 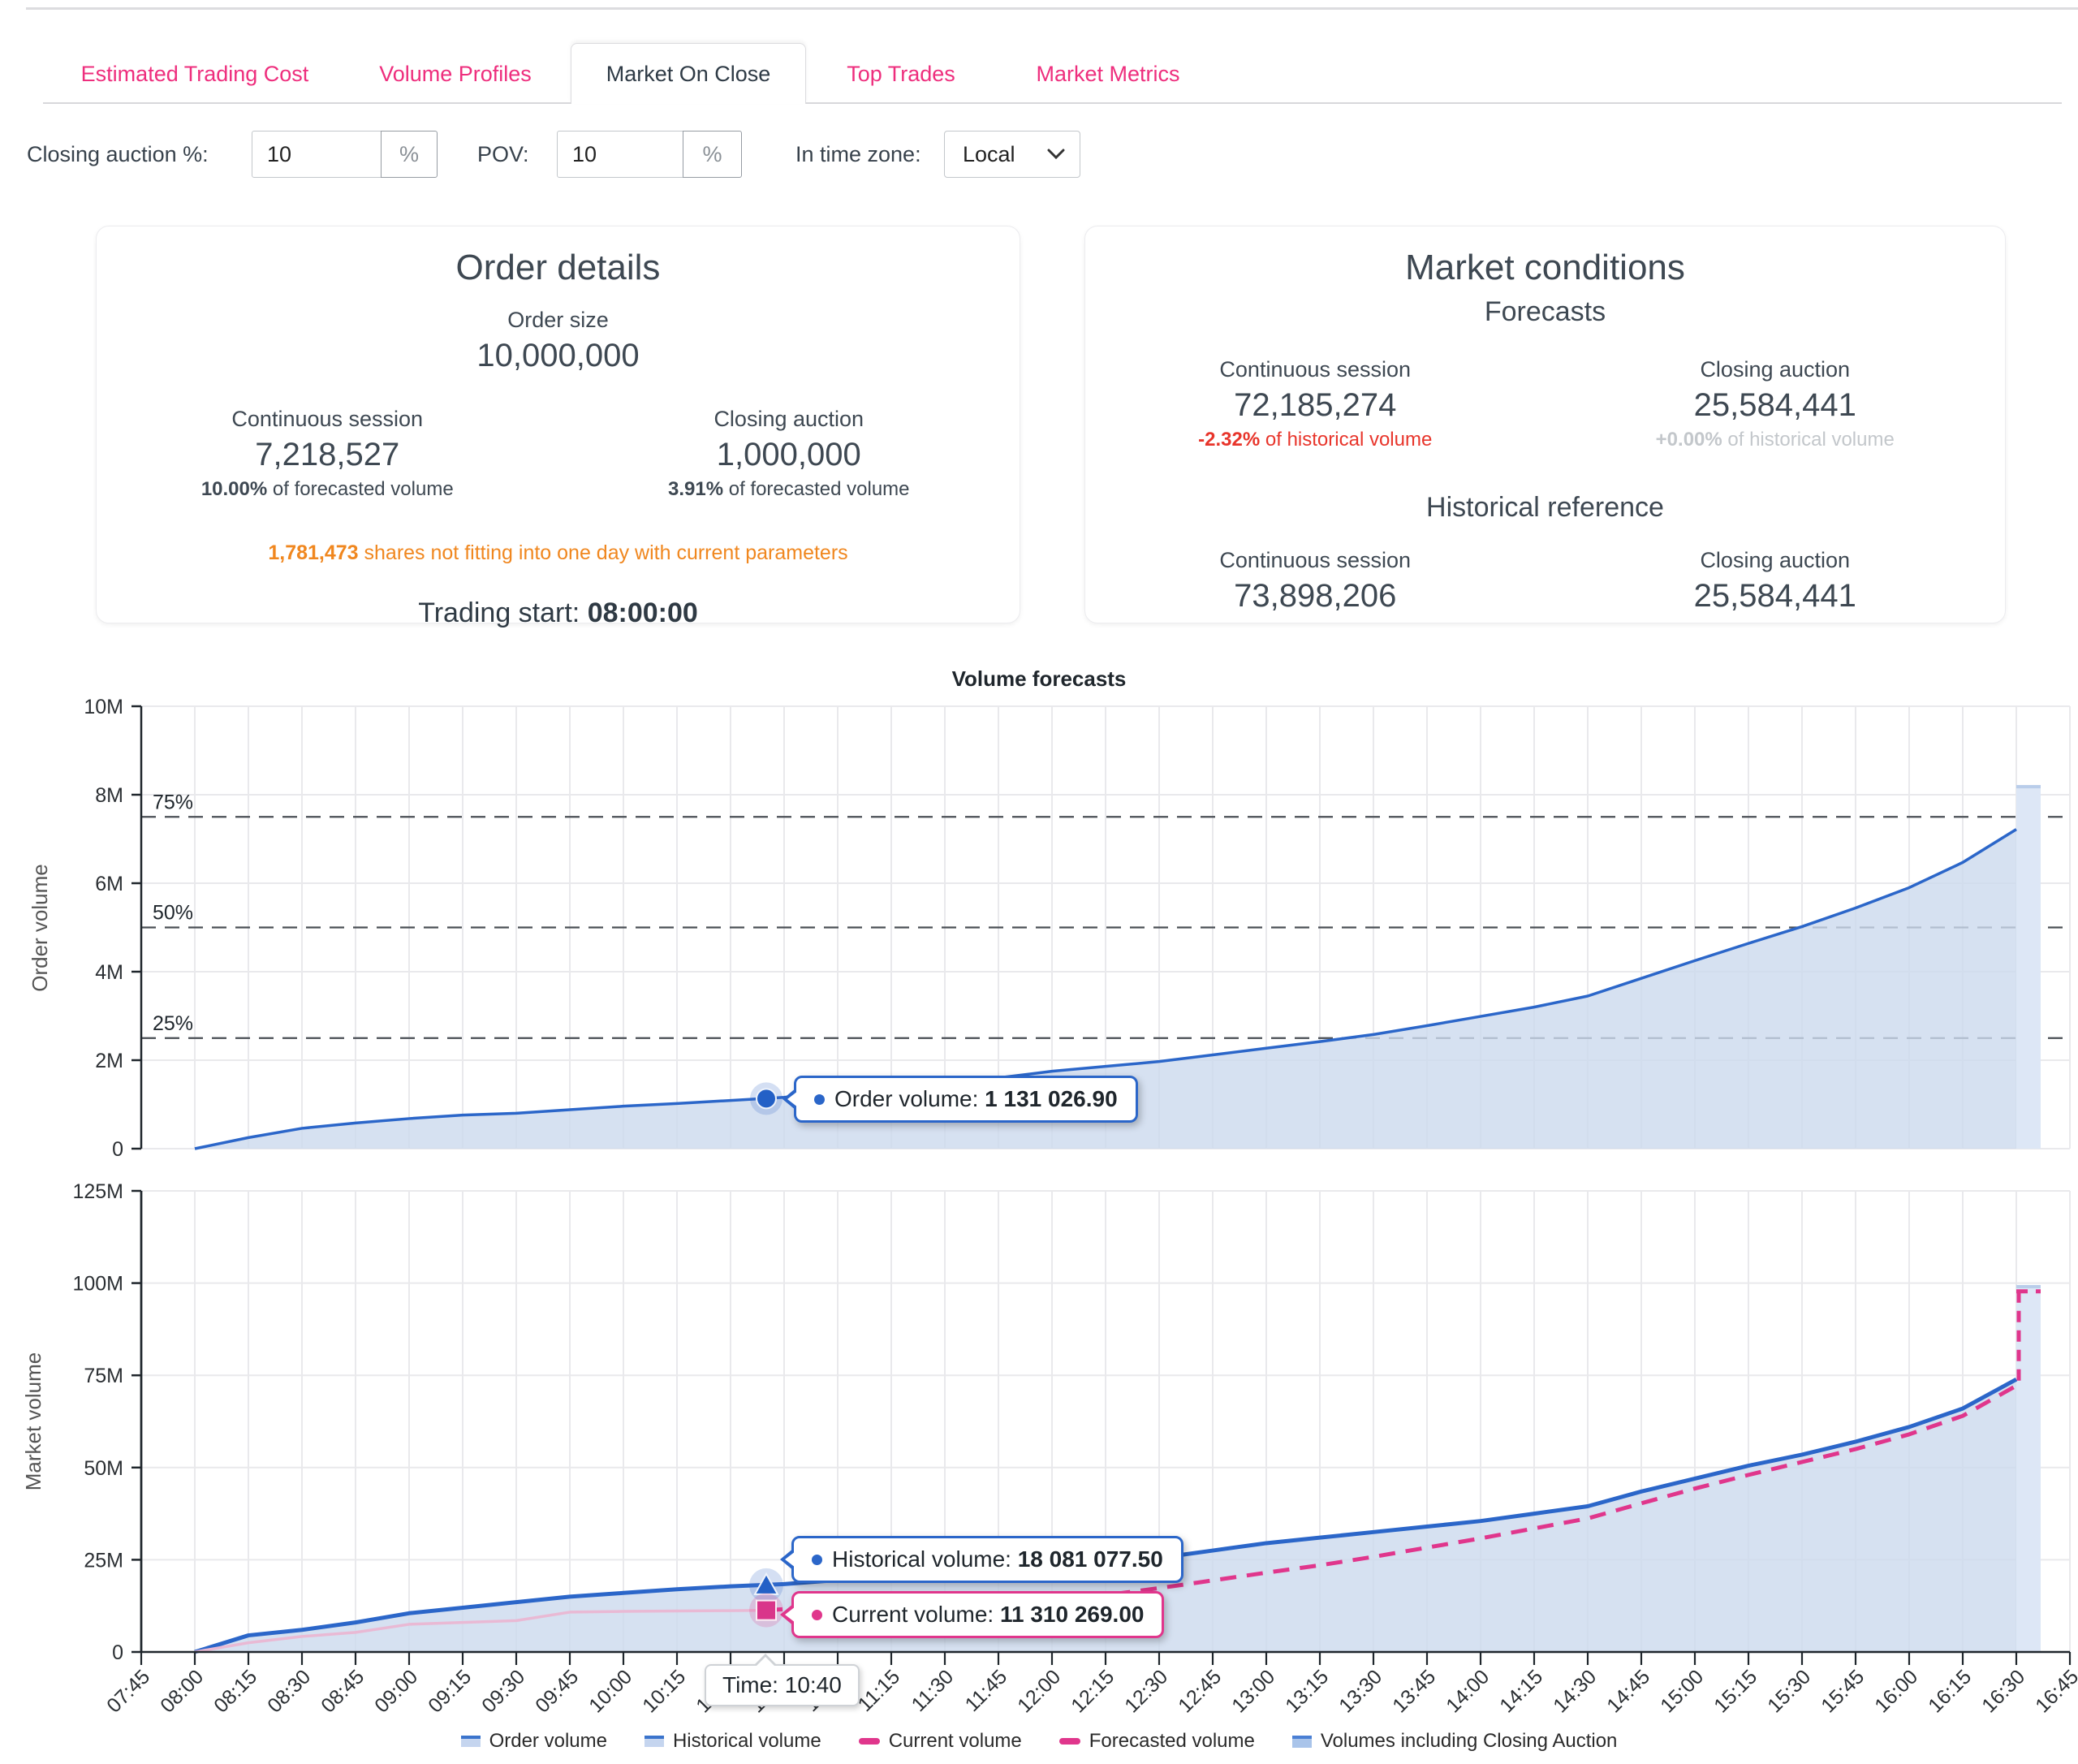 What do you see at coordinates (766, 1610) in the screenshot?
I see `current-marker` at bounding box center [766, 1610].